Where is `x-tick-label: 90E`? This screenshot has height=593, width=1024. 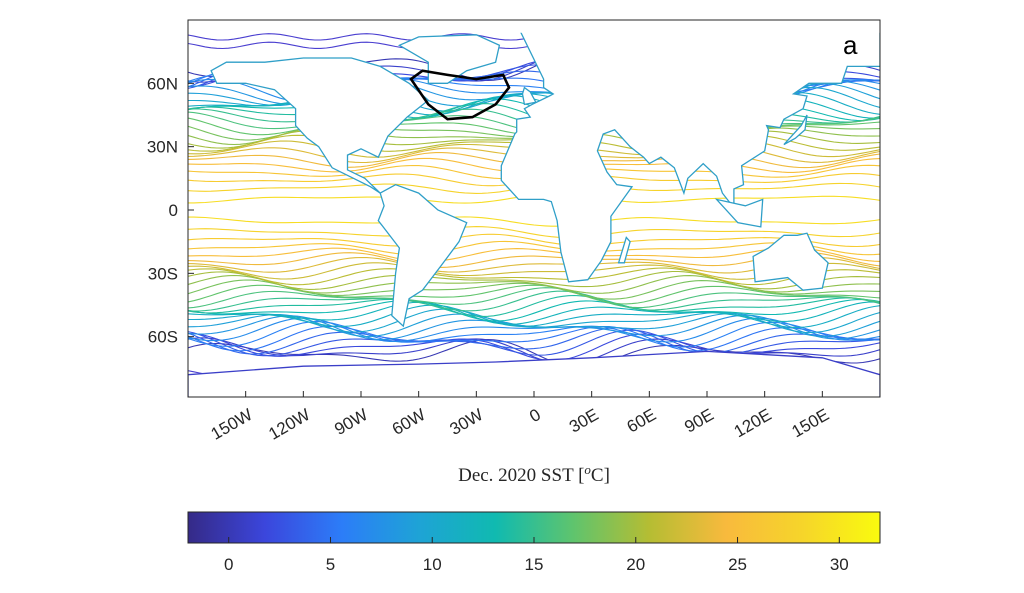 x-tick-label: 90E is located at coordinates (699, 421).